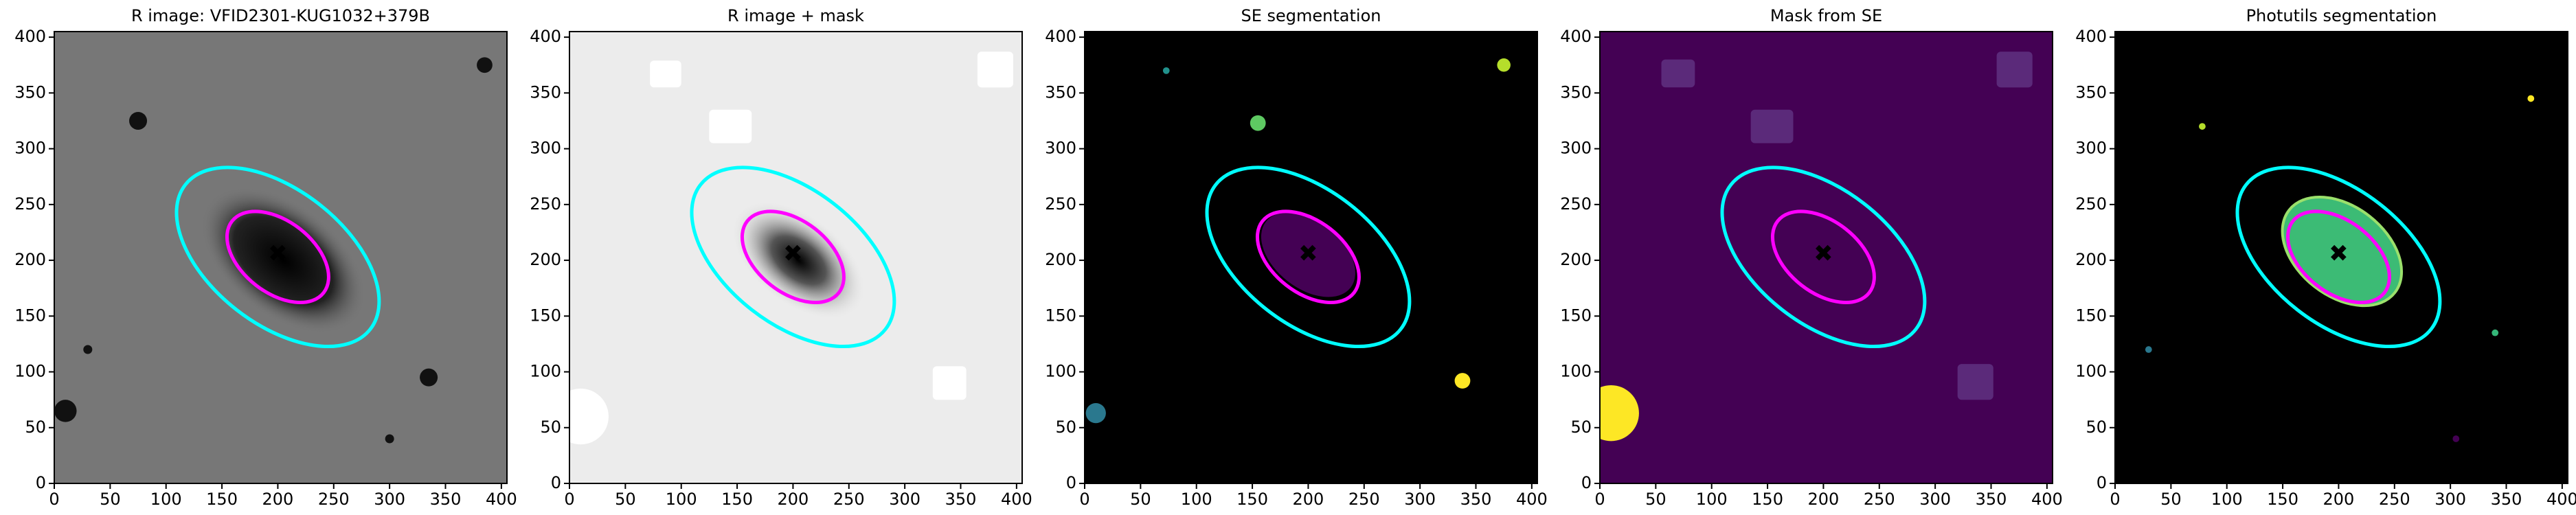 The height and width of the screenshot is (515, 2576). What do you see at coordinates (2341, 16) in the screenshot?
I see `panel-title: Photutils segmentation` at bounding box center [2341, 16].